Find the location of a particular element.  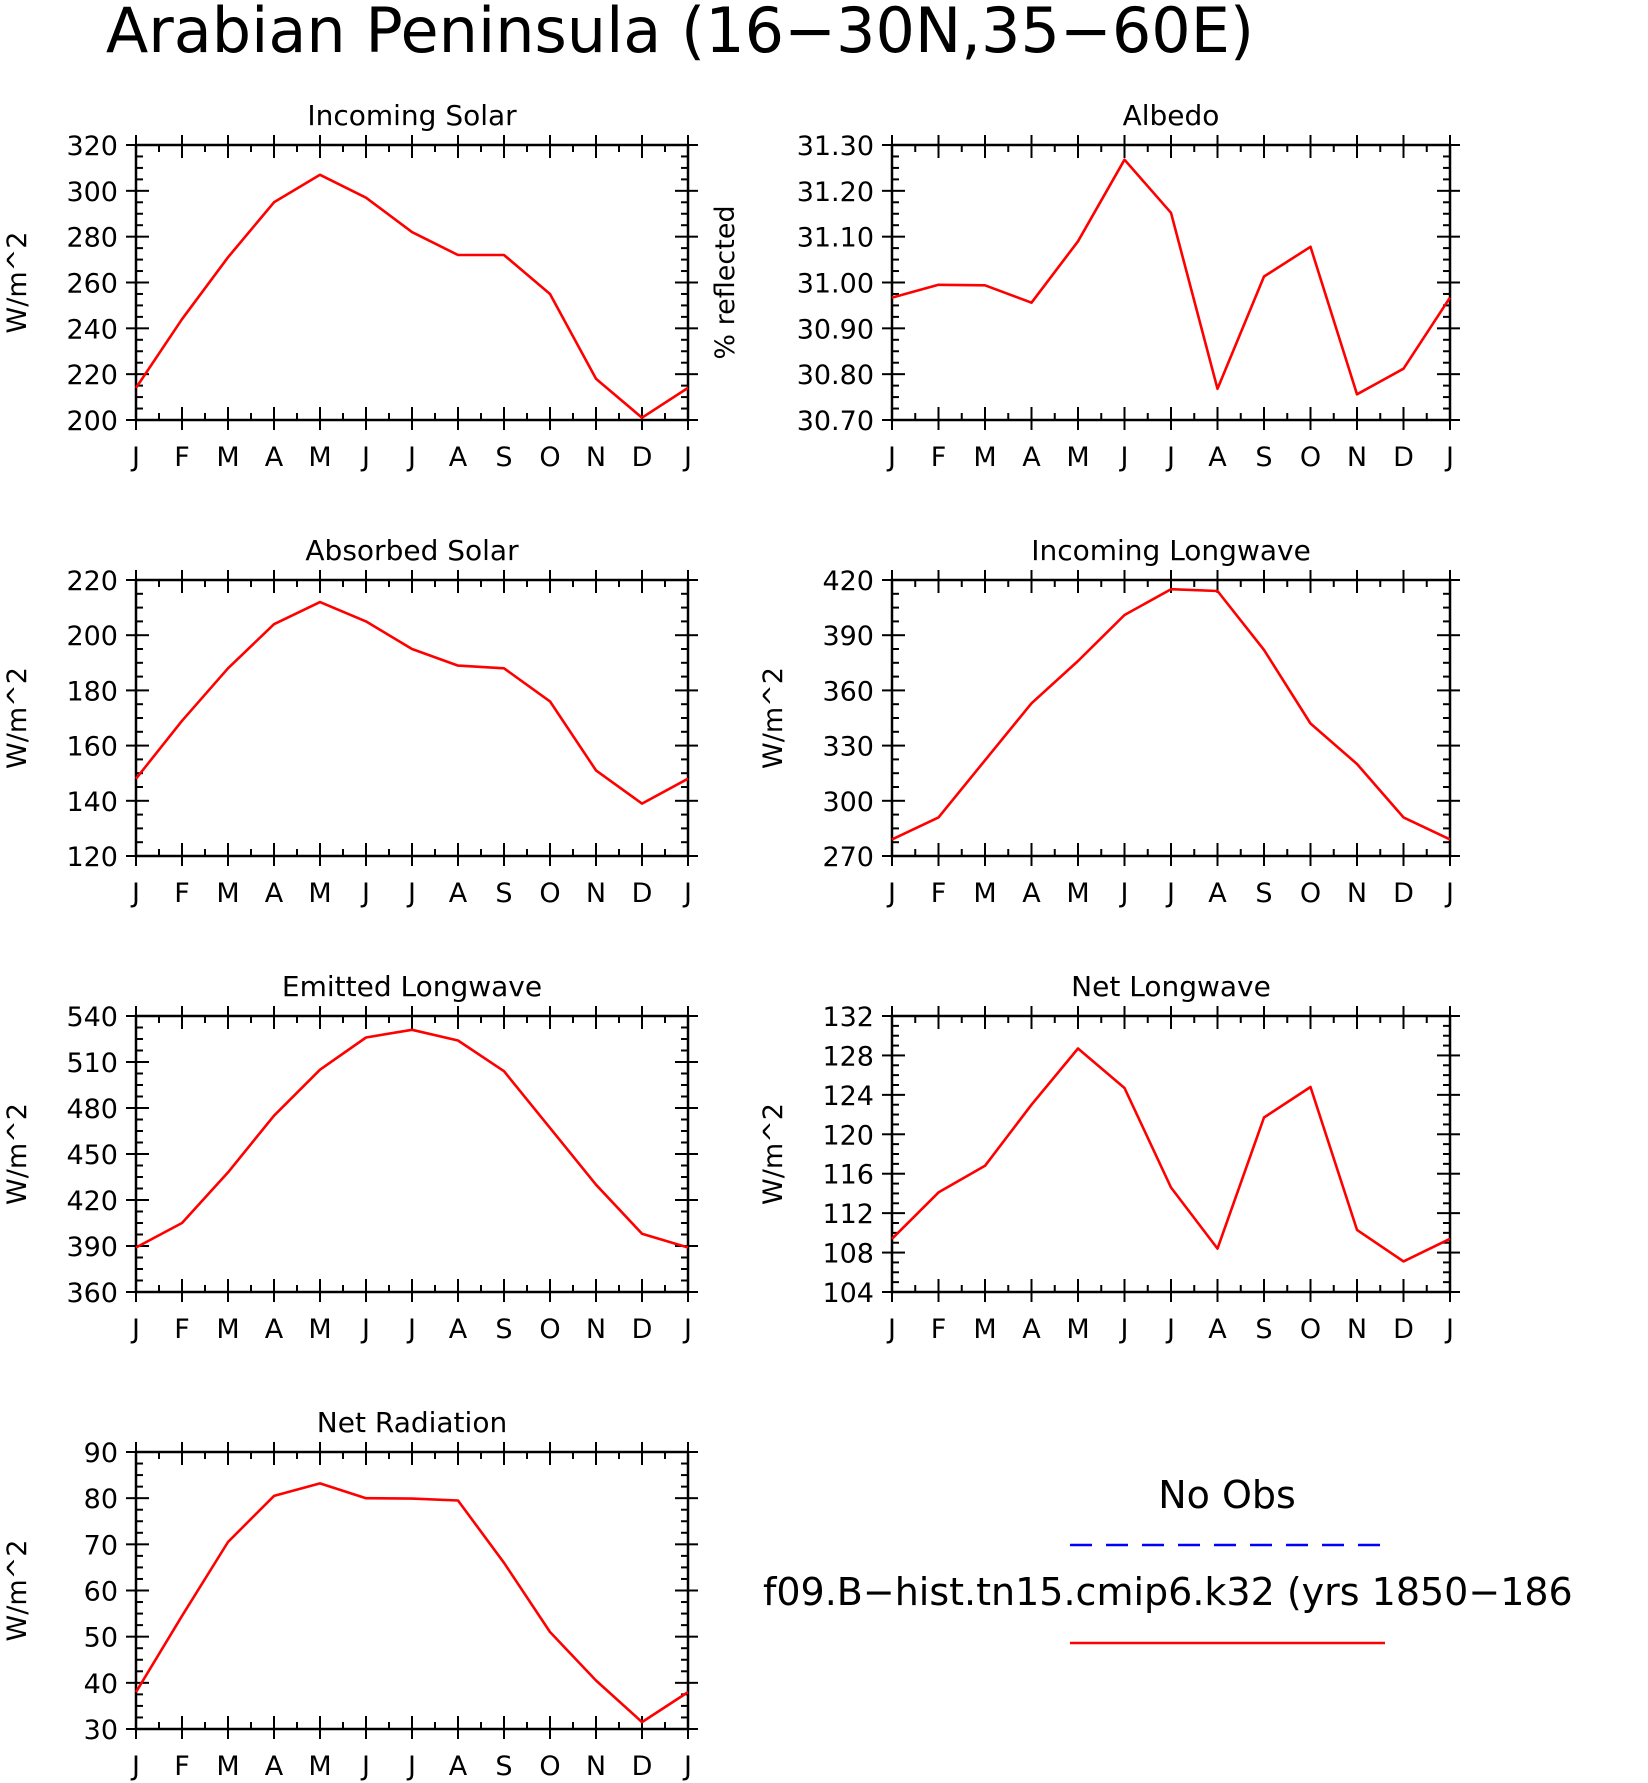

y-tick-label: 31.10 is located at coordinates (835, 238).